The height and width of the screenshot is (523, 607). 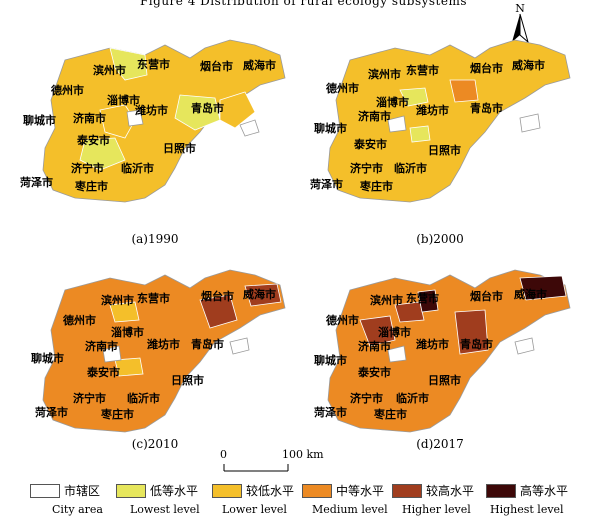 I want to click on legend-label-cn: 高等水平, so click(x=544, y=491).